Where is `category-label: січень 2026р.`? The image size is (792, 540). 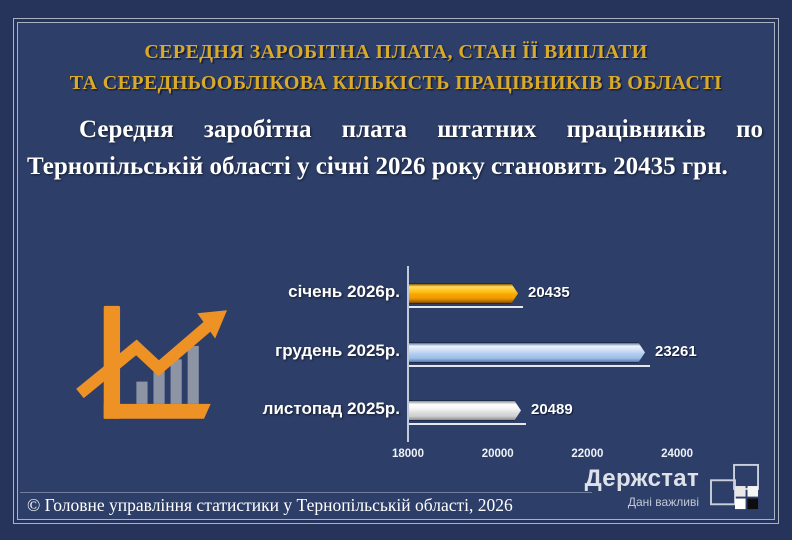
category-label: січень 2026р. is located at coordinates (344, 291).